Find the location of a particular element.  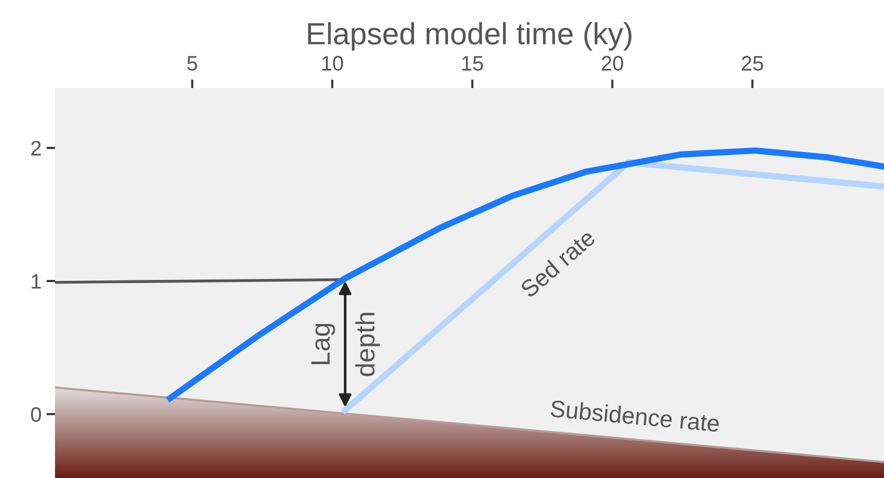

x-tick-label: 20 is located at coordinates (613, 63).